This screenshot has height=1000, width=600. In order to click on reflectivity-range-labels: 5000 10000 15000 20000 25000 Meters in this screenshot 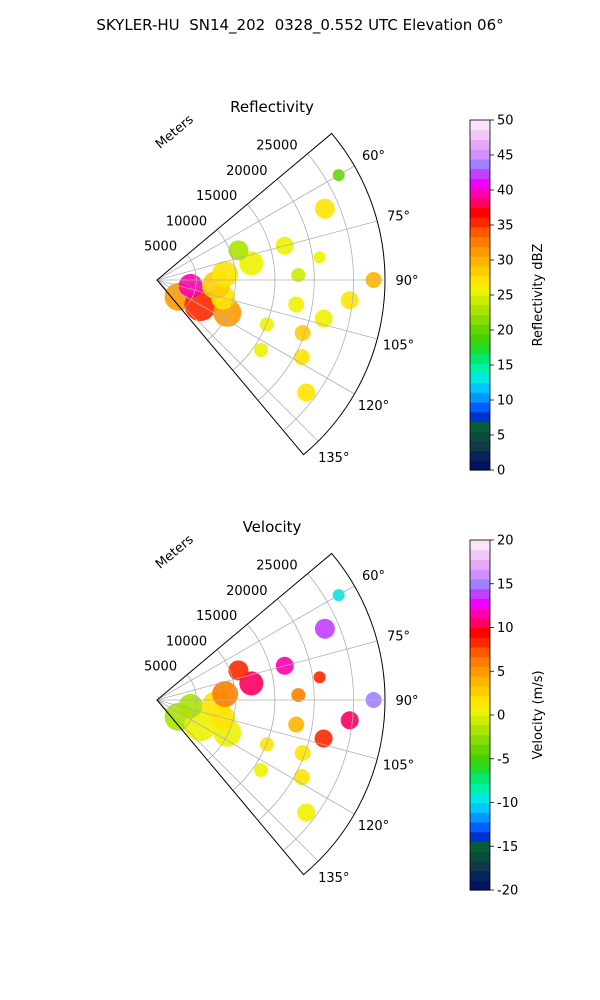, I will do `click(221, 183)`.